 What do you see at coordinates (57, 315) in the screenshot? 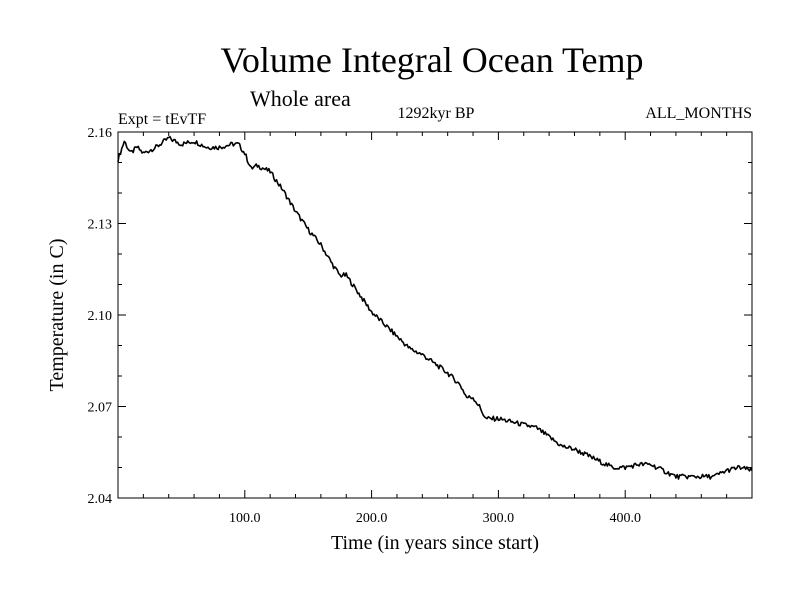
I see `y-axis-label: Temperature (in C)` at bounding box center [57, 315].